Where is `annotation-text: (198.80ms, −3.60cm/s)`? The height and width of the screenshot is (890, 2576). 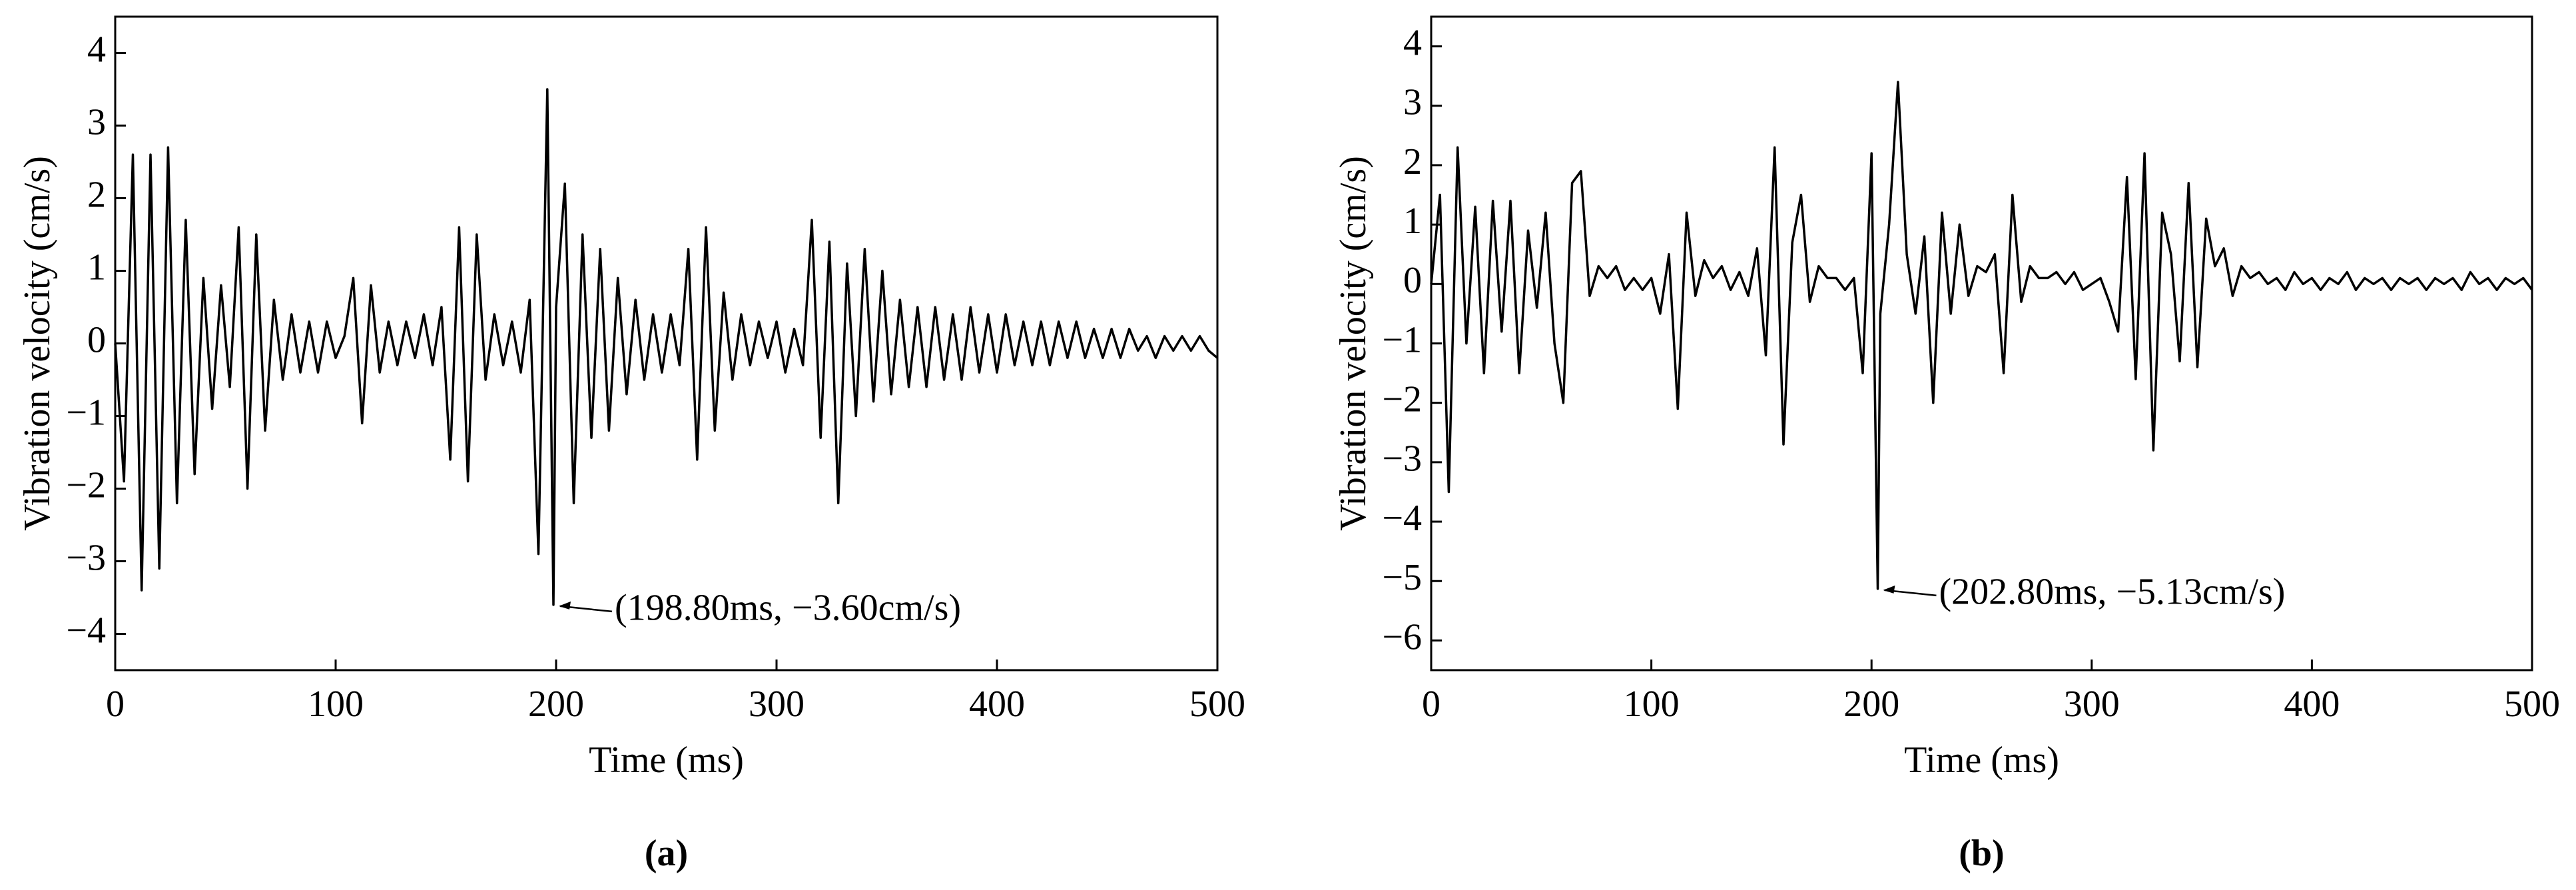 annotation-text: (198.80ms, −3.60cm/s) is located at coordinates (788, 608).